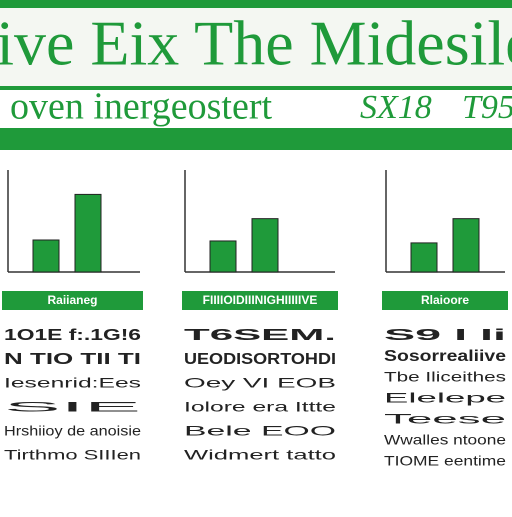 The height and width of the screenshot is (517, 512). What do you see at coordinates (260, 455) in the screenshot?
I see `panel-text: Widmert tatto` at bounding box center [260, 455].